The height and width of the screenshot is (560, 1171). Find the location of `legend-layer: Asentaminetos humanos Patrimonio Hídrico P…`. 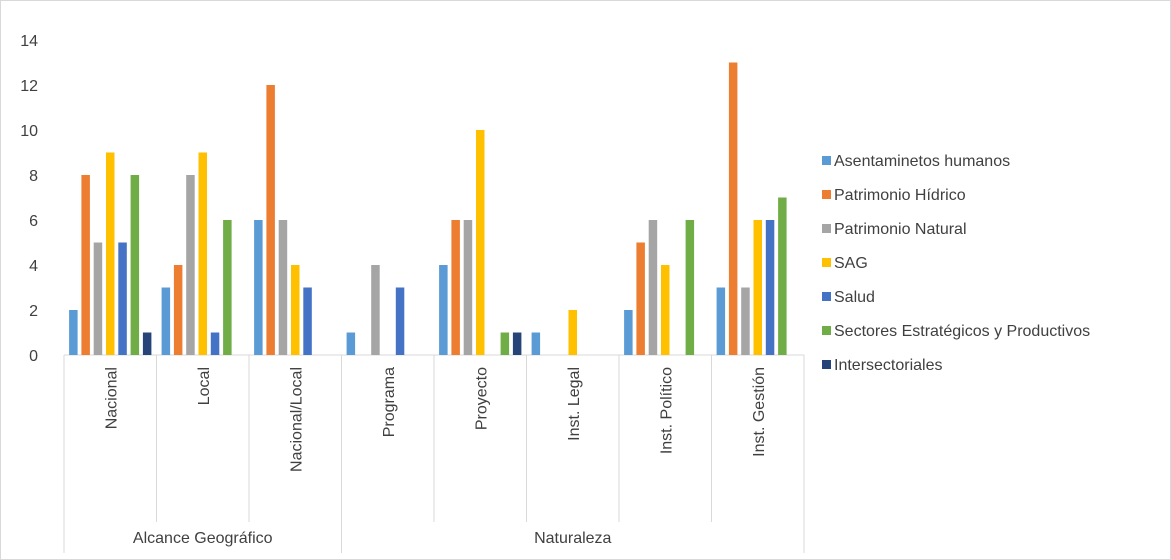

legend-layer: Asentaminetos humanos Patrimonio Hídrico P… is located at coordinates (956, 263).